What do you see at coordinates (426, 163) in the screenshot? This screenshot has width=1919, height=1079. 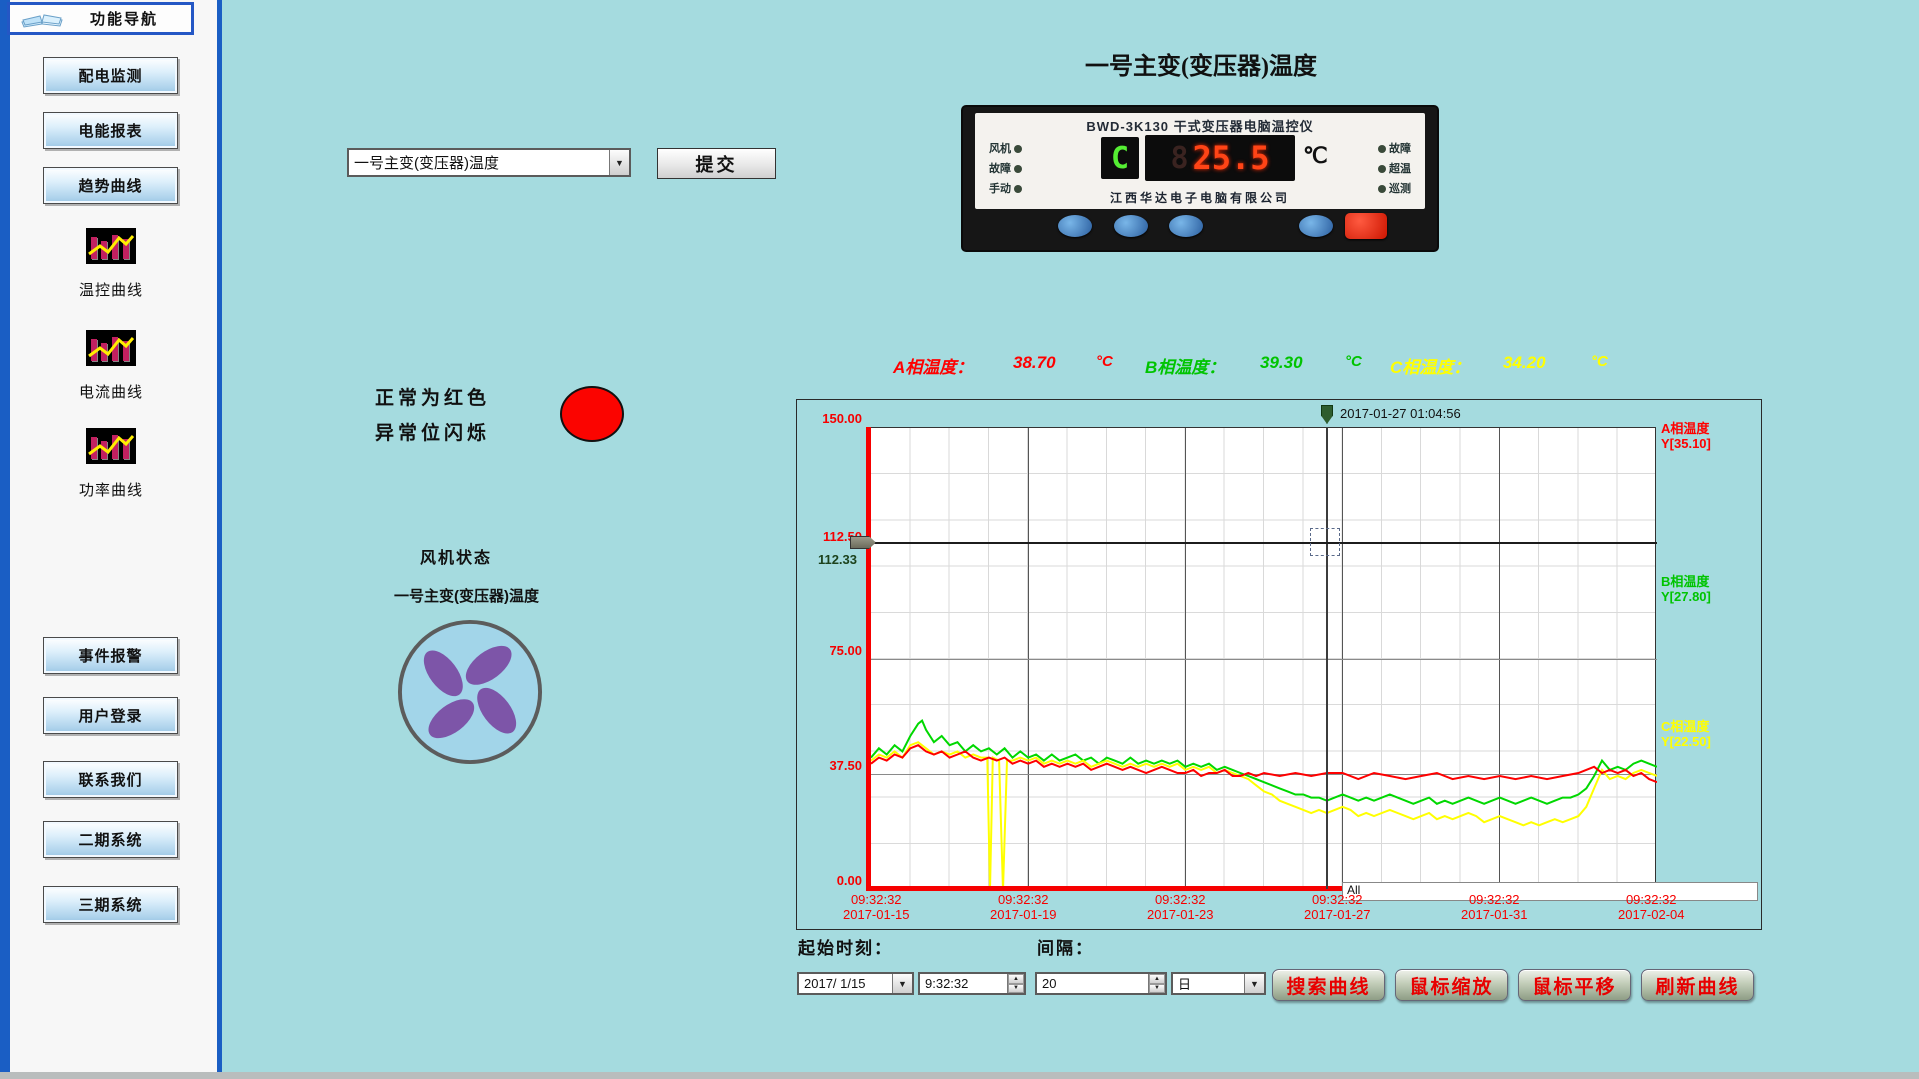 I see `curve-select-value: 一号主变(变压器)温度` at bounding box center [426, 163].